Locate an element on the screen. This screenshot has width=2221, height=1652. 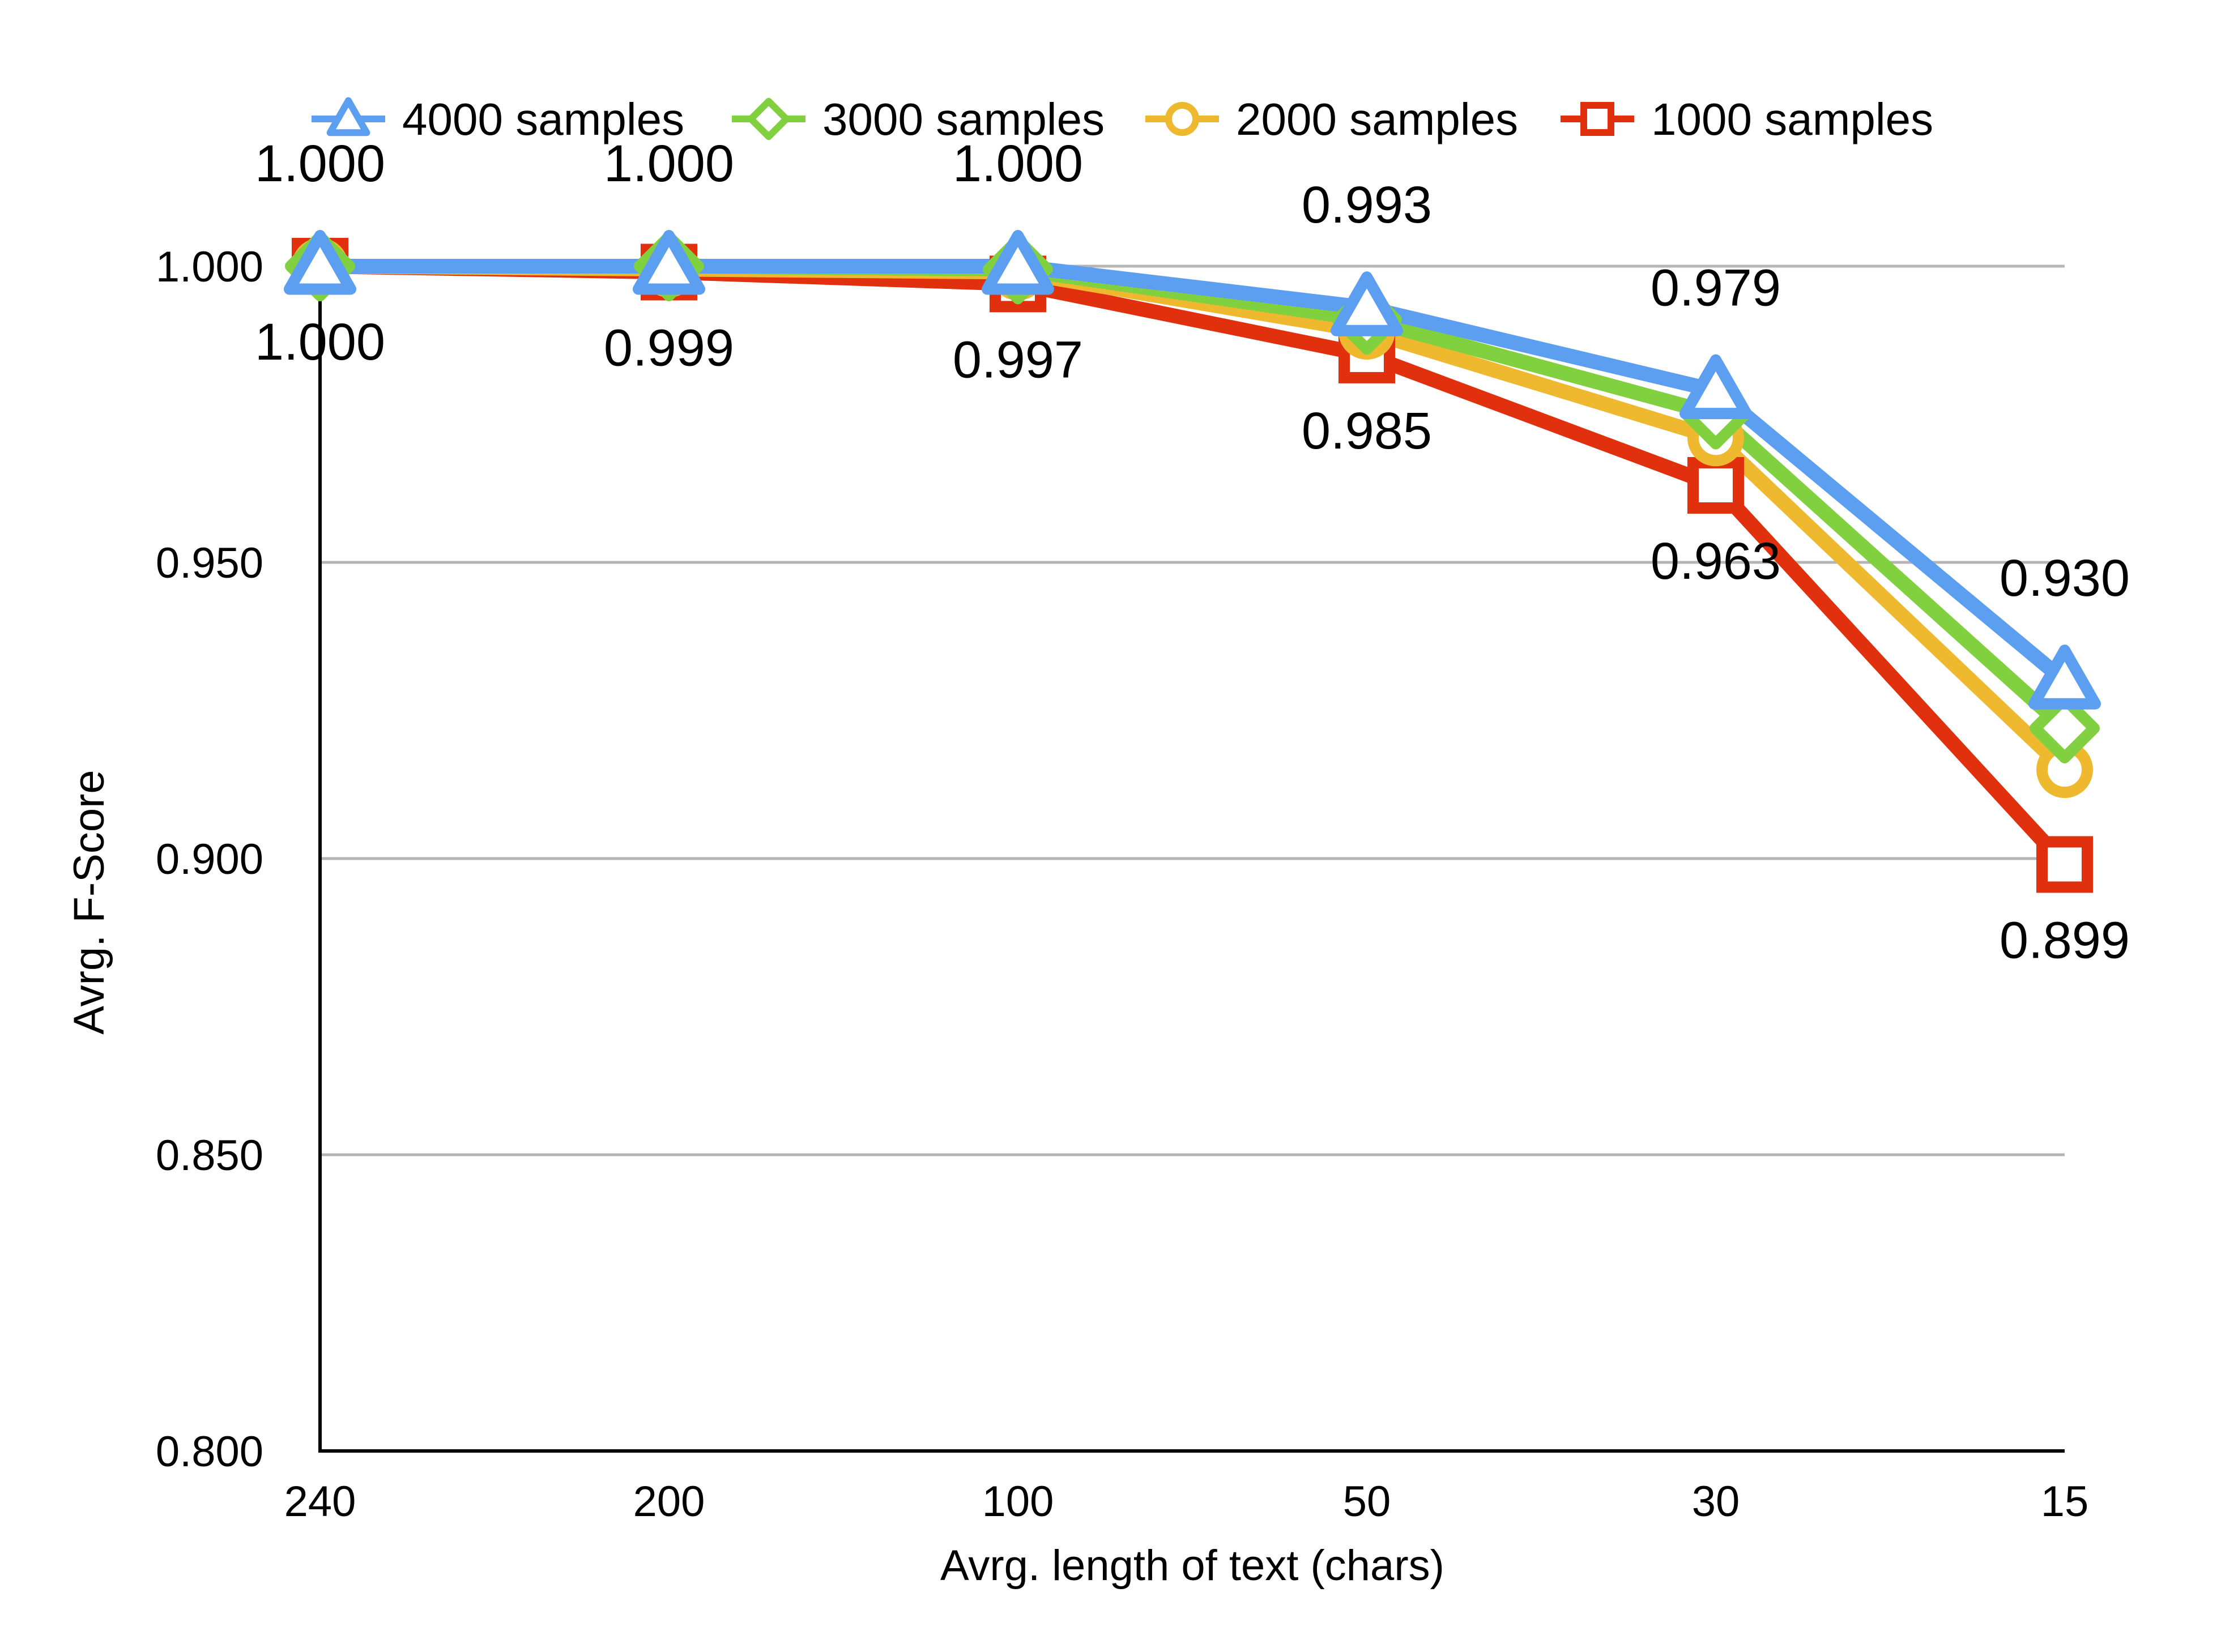
x-axis-title: Avrg. length of text (chars) is located at coordinates (1192, 1566).